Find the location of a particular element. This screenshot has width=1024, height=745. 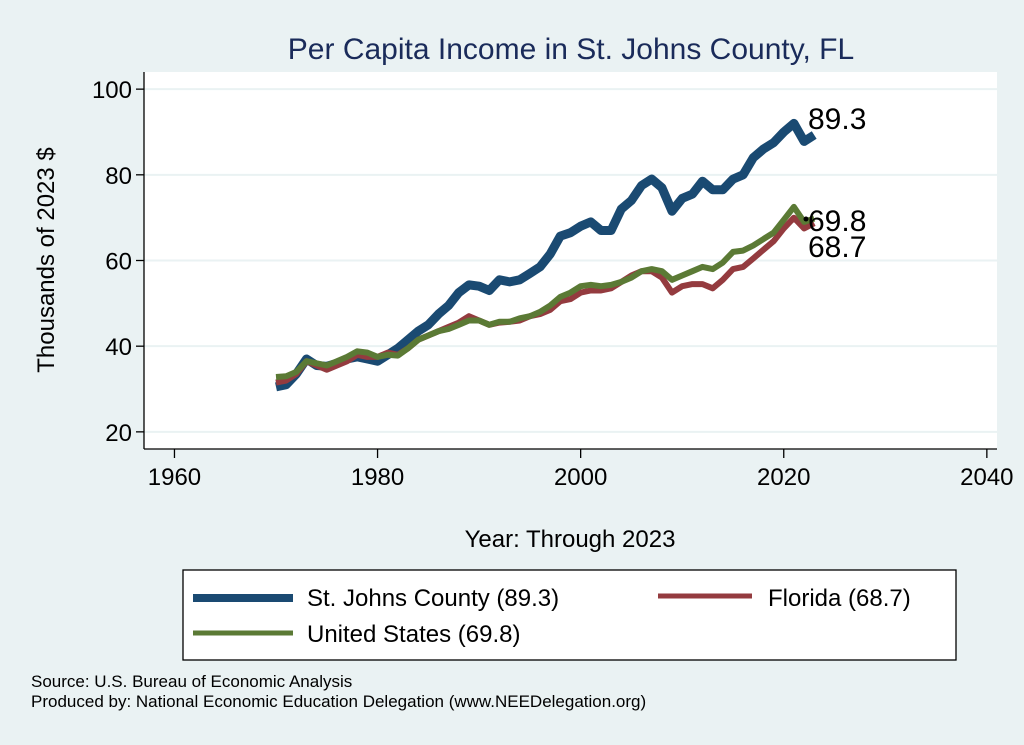

x-tick-label: 1980 is located at coordinates (377, 477).